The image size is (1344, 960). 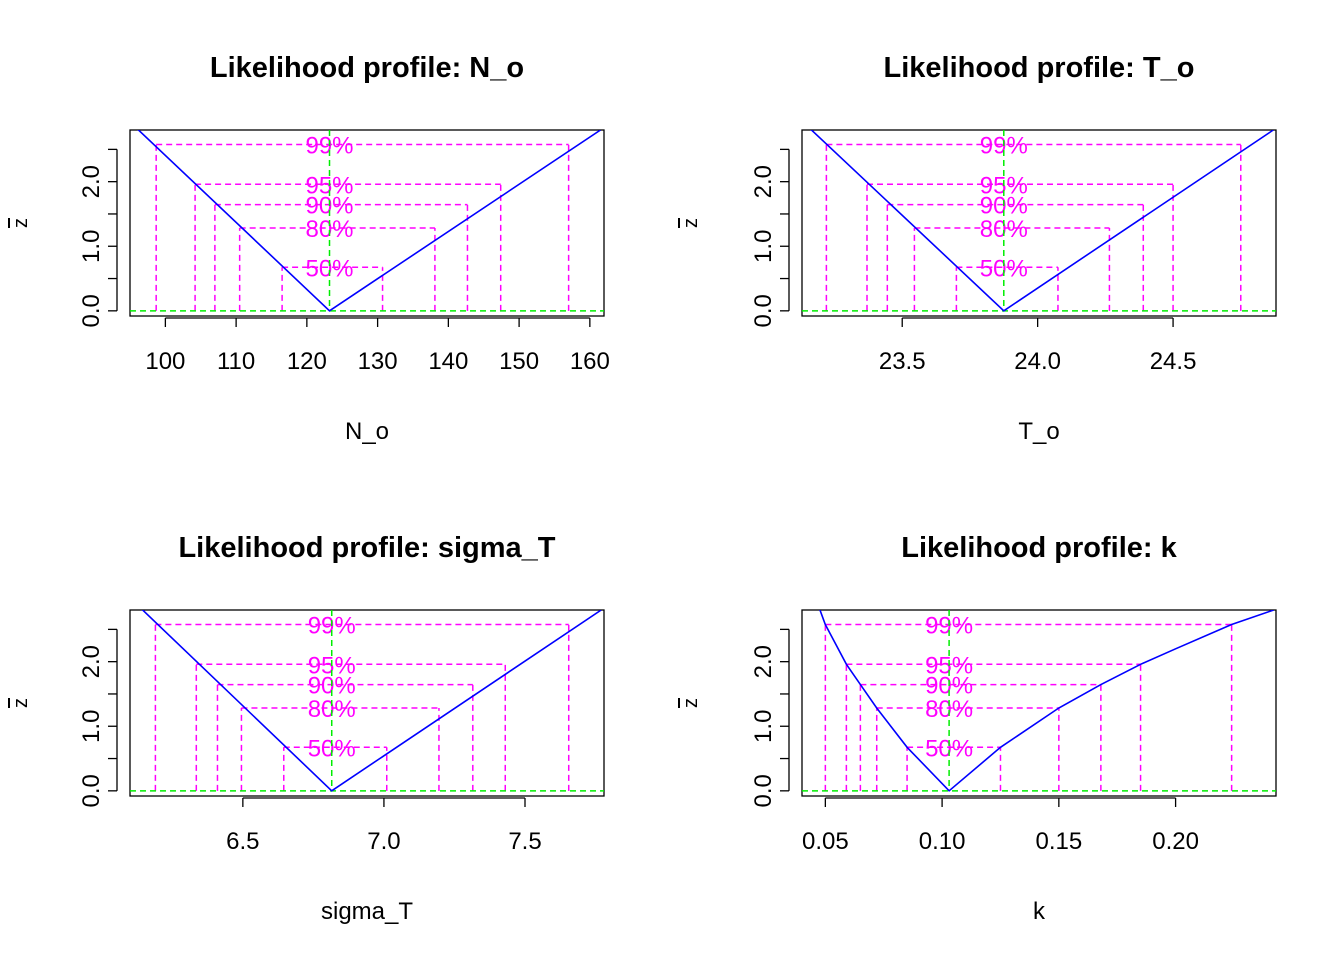 I want to click on x-tick-label: 120, so click(x=307, y=361).